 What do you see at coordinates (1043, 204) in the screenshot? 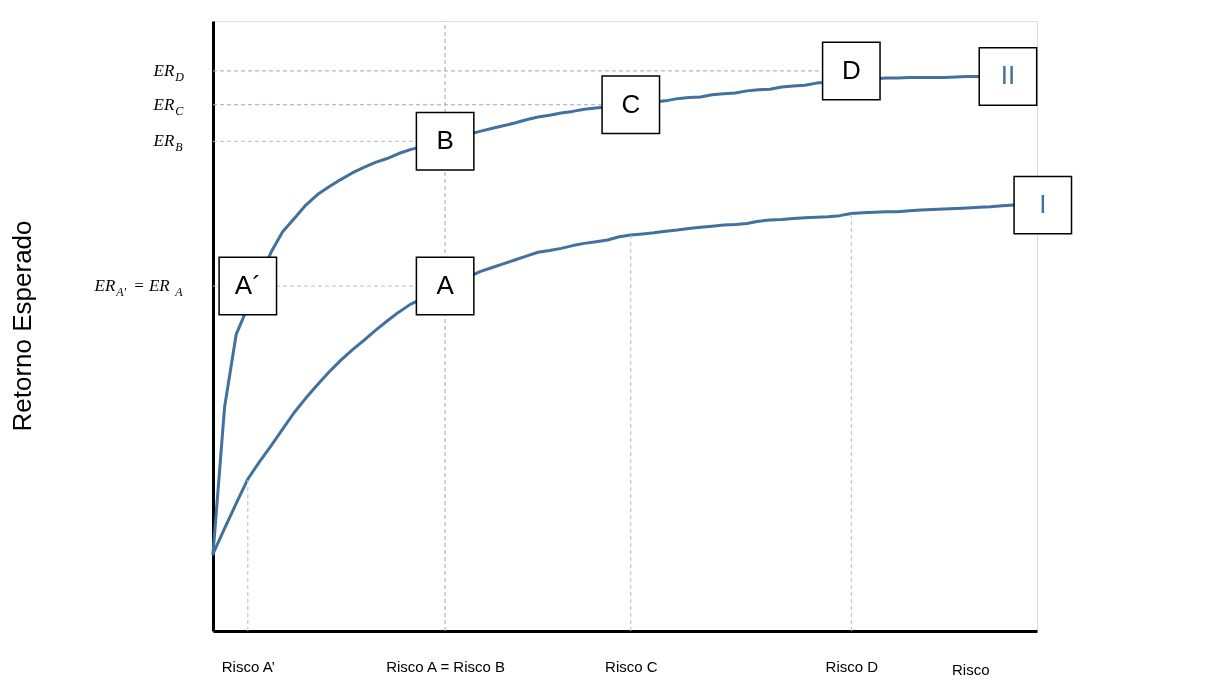
I see `series-label: I` at bounding box center [1043, 204].